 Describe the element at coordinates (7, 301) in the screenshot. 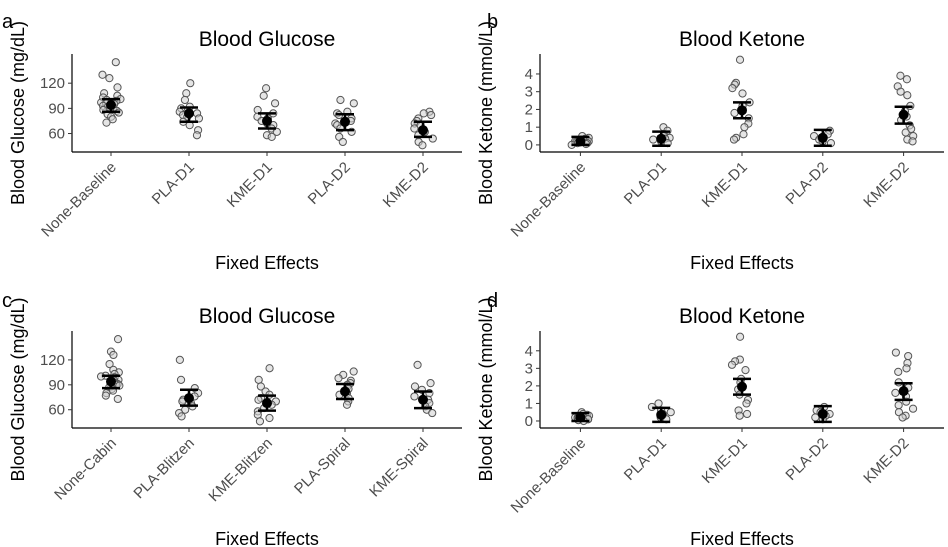

I see `panel-tag: c` at that location.